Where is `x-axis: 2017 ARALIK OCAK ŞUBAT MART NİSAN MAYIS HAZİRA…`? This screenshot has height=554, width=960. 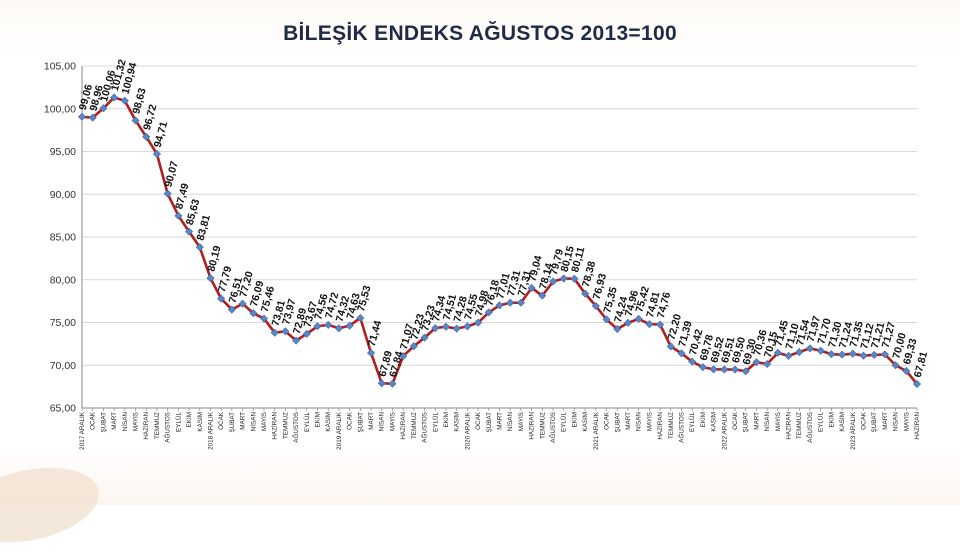 x-axis: 2017 ARALIK OCAK ŞUBAT MART NİSAN MAYIS HAZİRA… is located at coordinates (500, 428).